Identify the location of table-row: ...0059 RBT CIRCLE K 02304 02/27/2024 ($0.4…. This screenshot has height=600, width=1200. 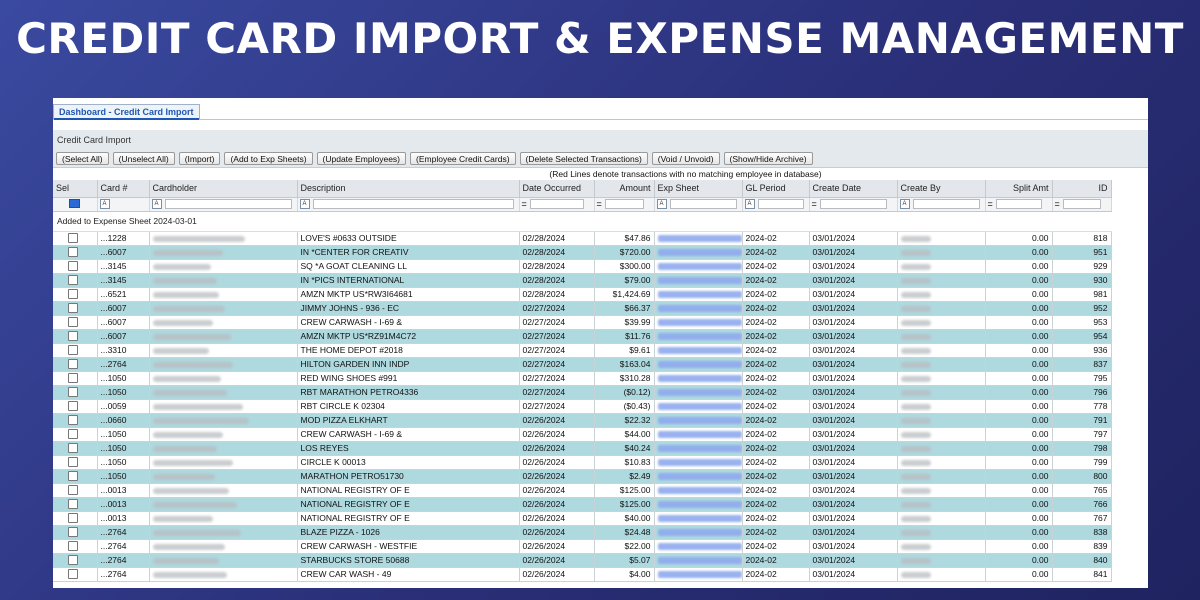
(582, 406).